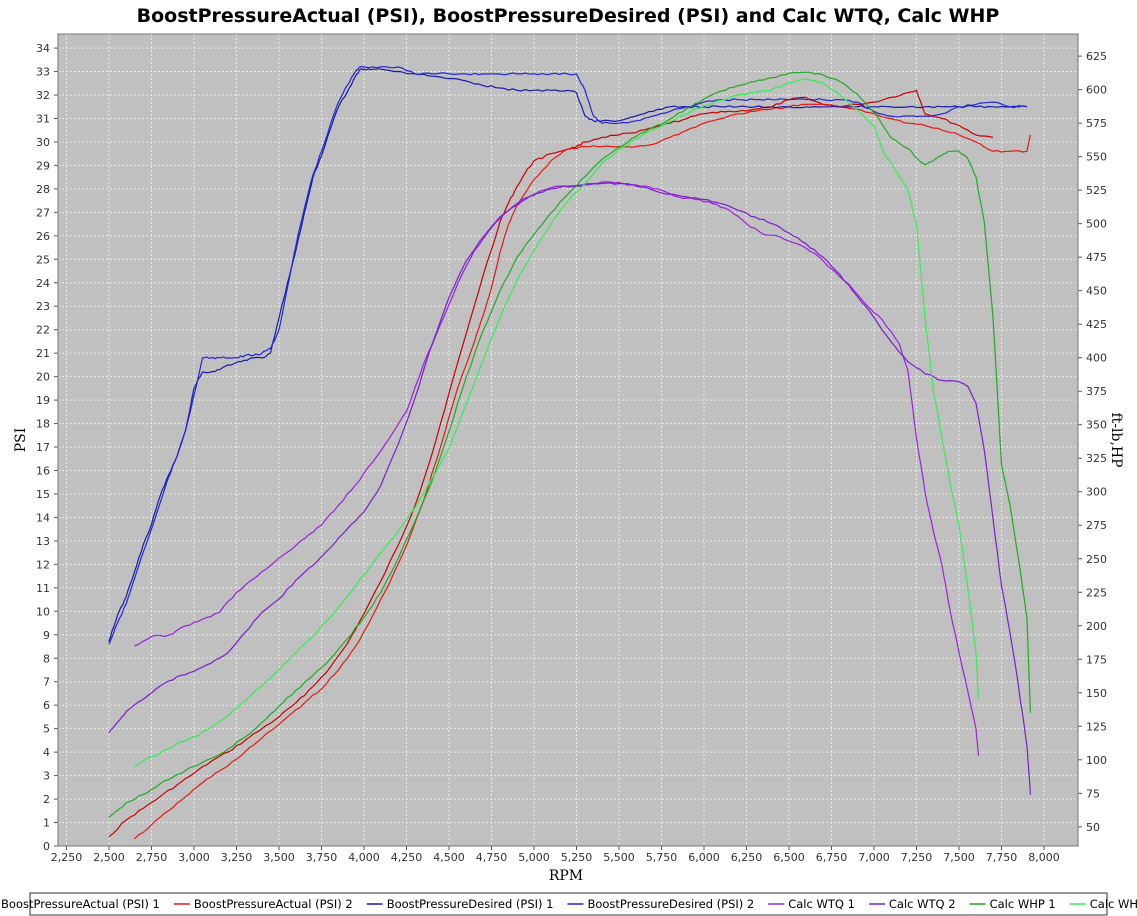 The image size is (1137, 916). Describe the element at coordinates (43, 611) in the screenshot. I see `y-tick-label-left: 10` at that location.